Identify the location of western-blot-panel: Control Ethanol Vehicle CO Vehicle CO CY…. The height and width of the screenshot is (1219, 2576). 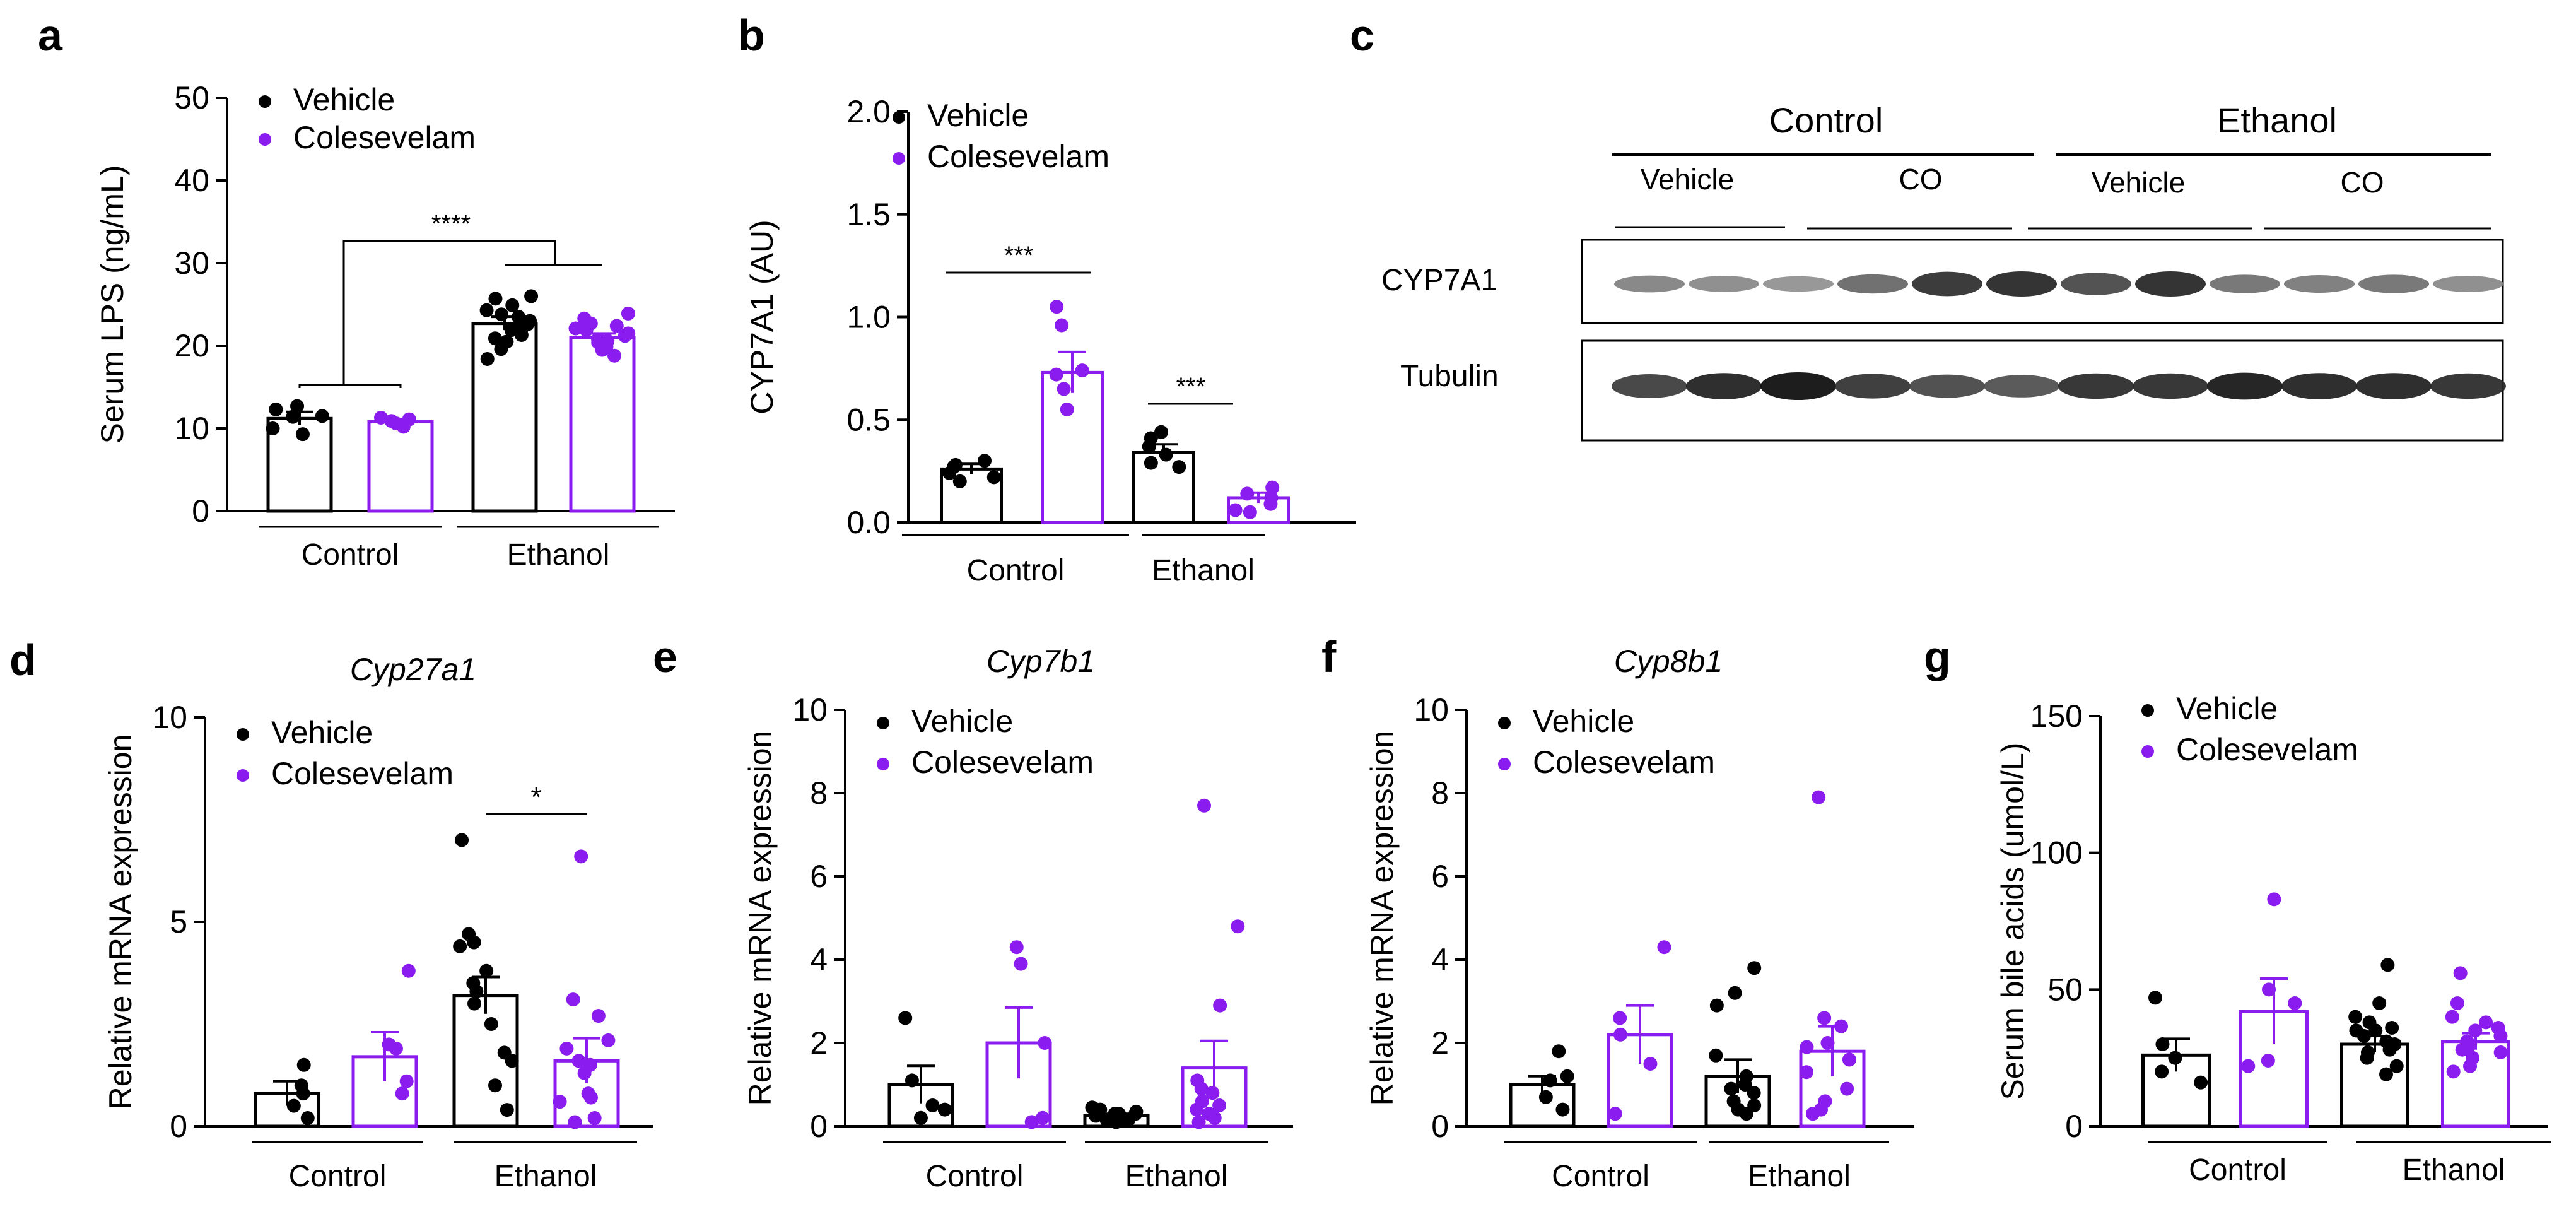
(1943, 271).